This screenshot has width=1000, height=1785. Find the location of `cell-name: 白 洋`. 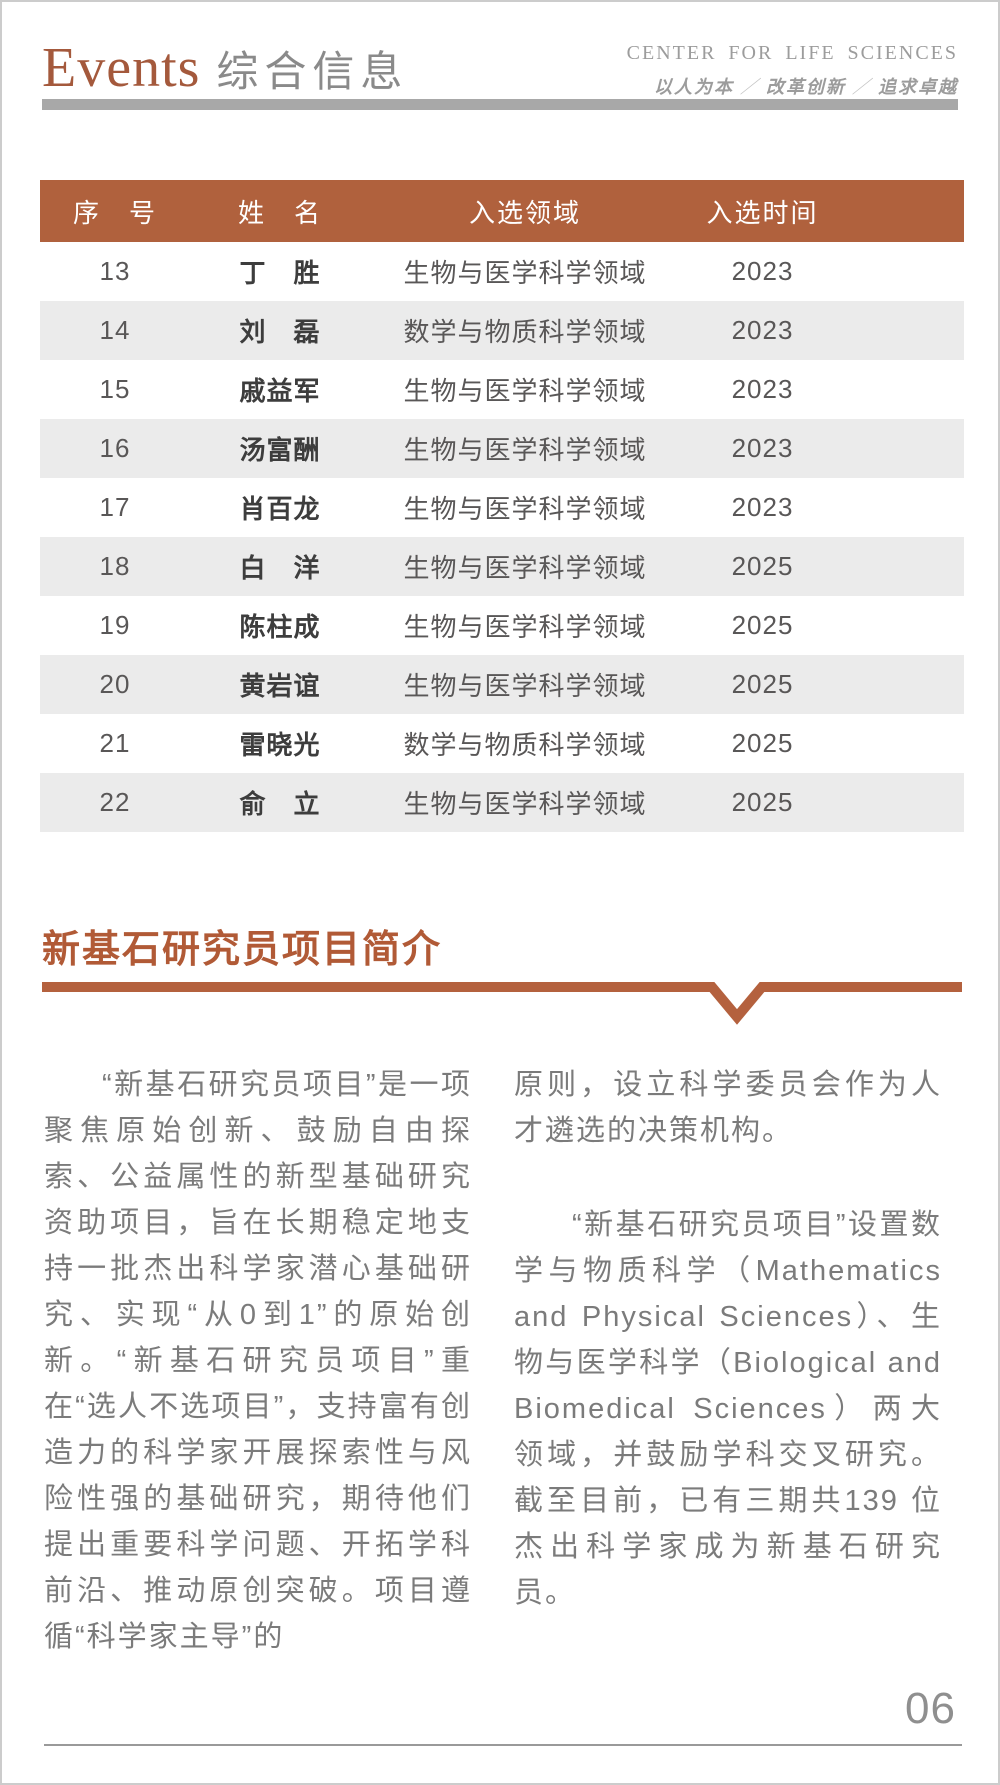

cell-name: 白 洋 is located at coordinates (280, 568).